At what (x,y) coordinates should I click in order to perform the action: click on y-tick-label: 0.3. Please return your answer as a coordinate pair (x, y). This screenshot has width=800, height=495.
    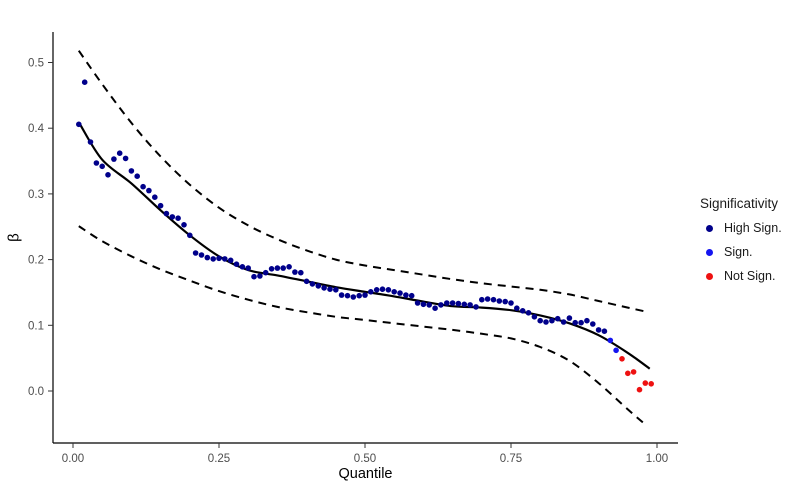
    Looking at the image, I should click on (36, 195).